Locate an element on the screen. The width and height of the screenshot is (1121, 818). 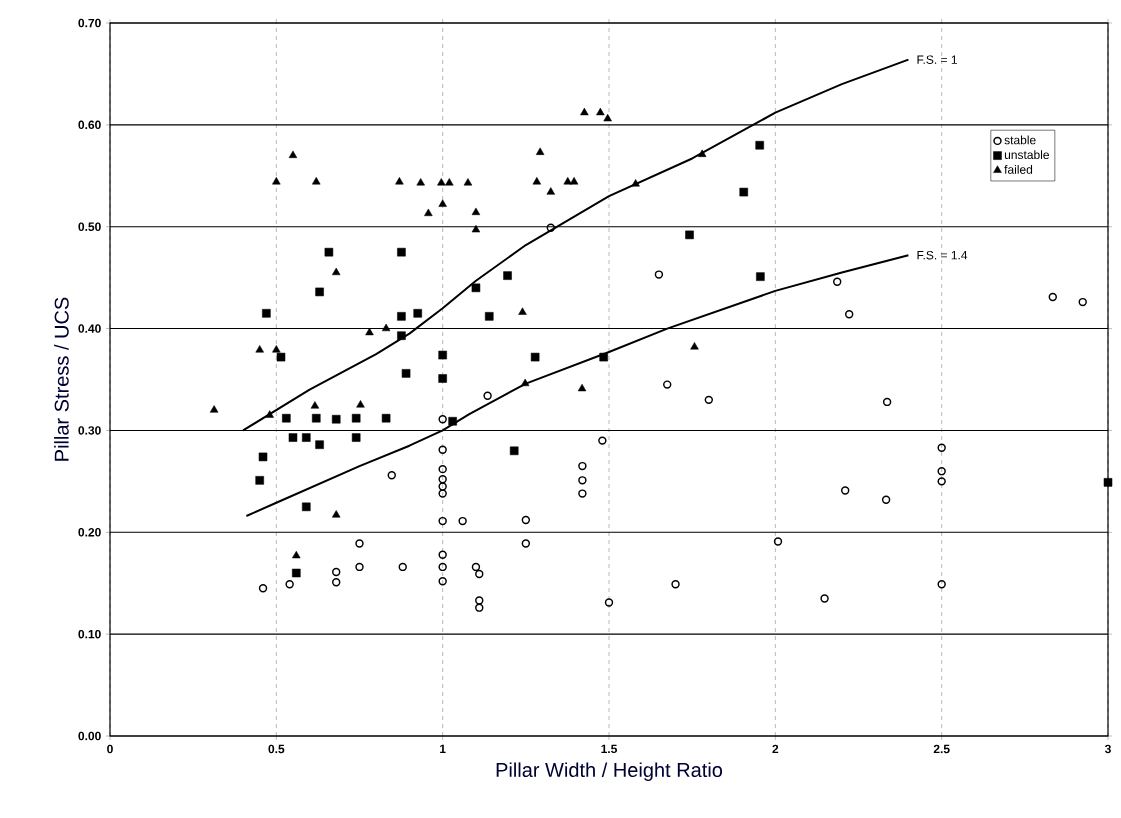
legend-label: unstable is located at coordinates (1026, 155).